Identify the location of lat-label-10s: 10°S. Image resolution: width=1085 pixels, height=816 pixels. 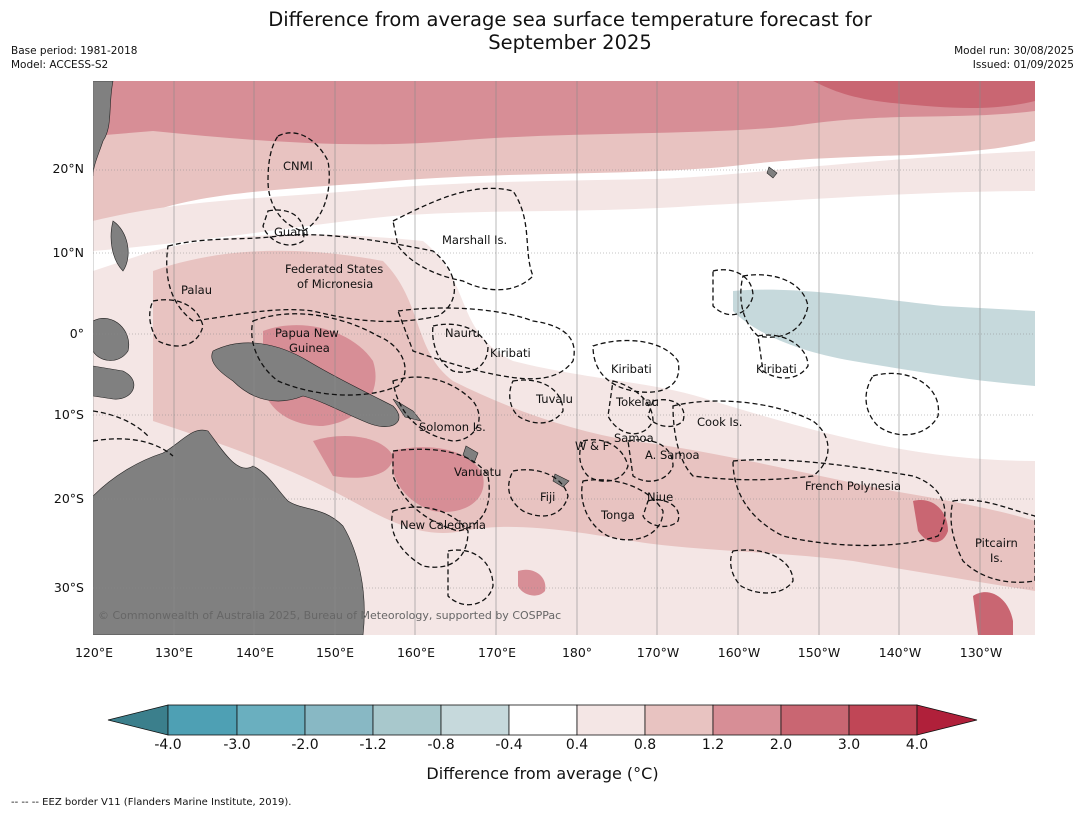
(68, 414).